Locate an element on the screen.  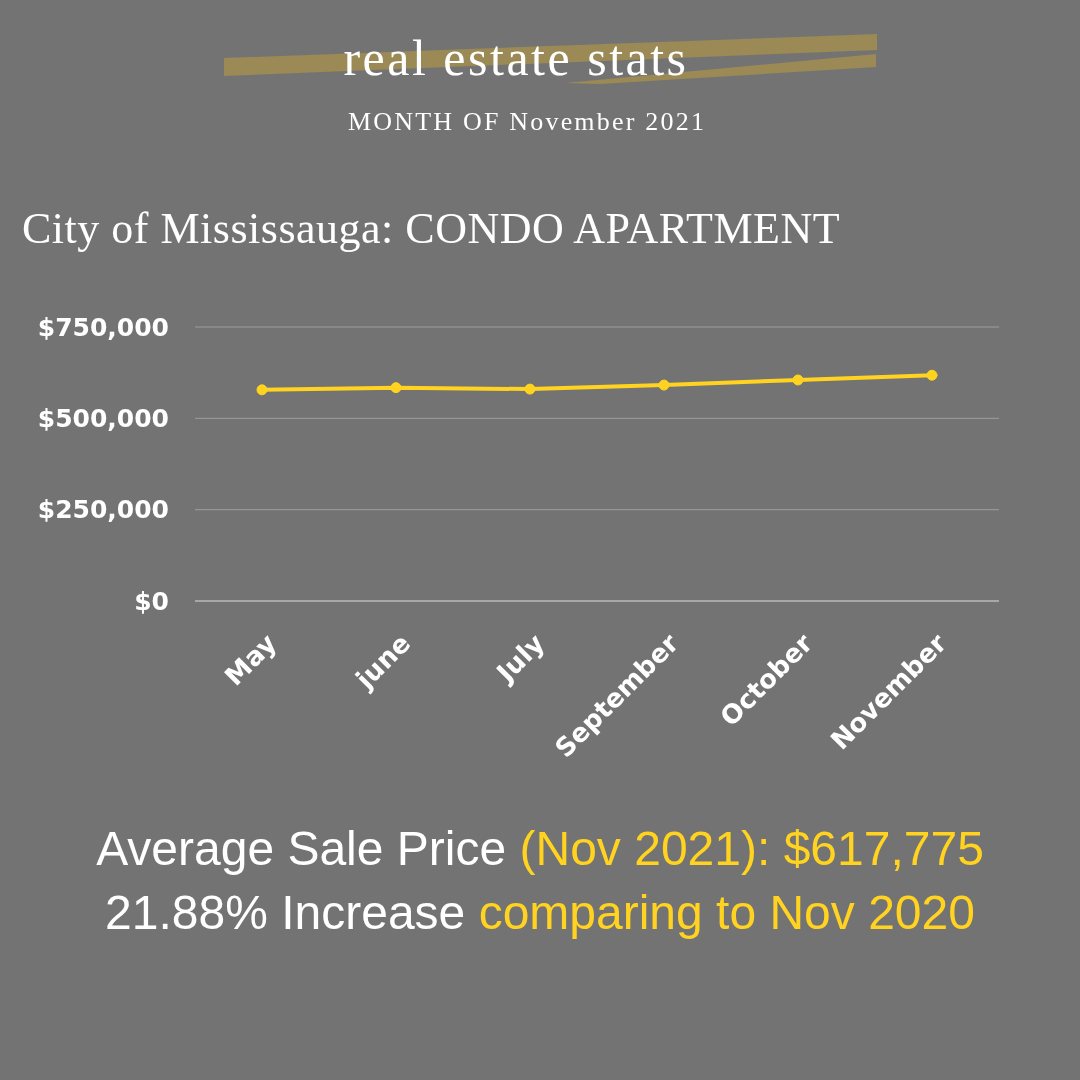
text: (Nov 2021): $617,775 is located at coordinates (751, 848).